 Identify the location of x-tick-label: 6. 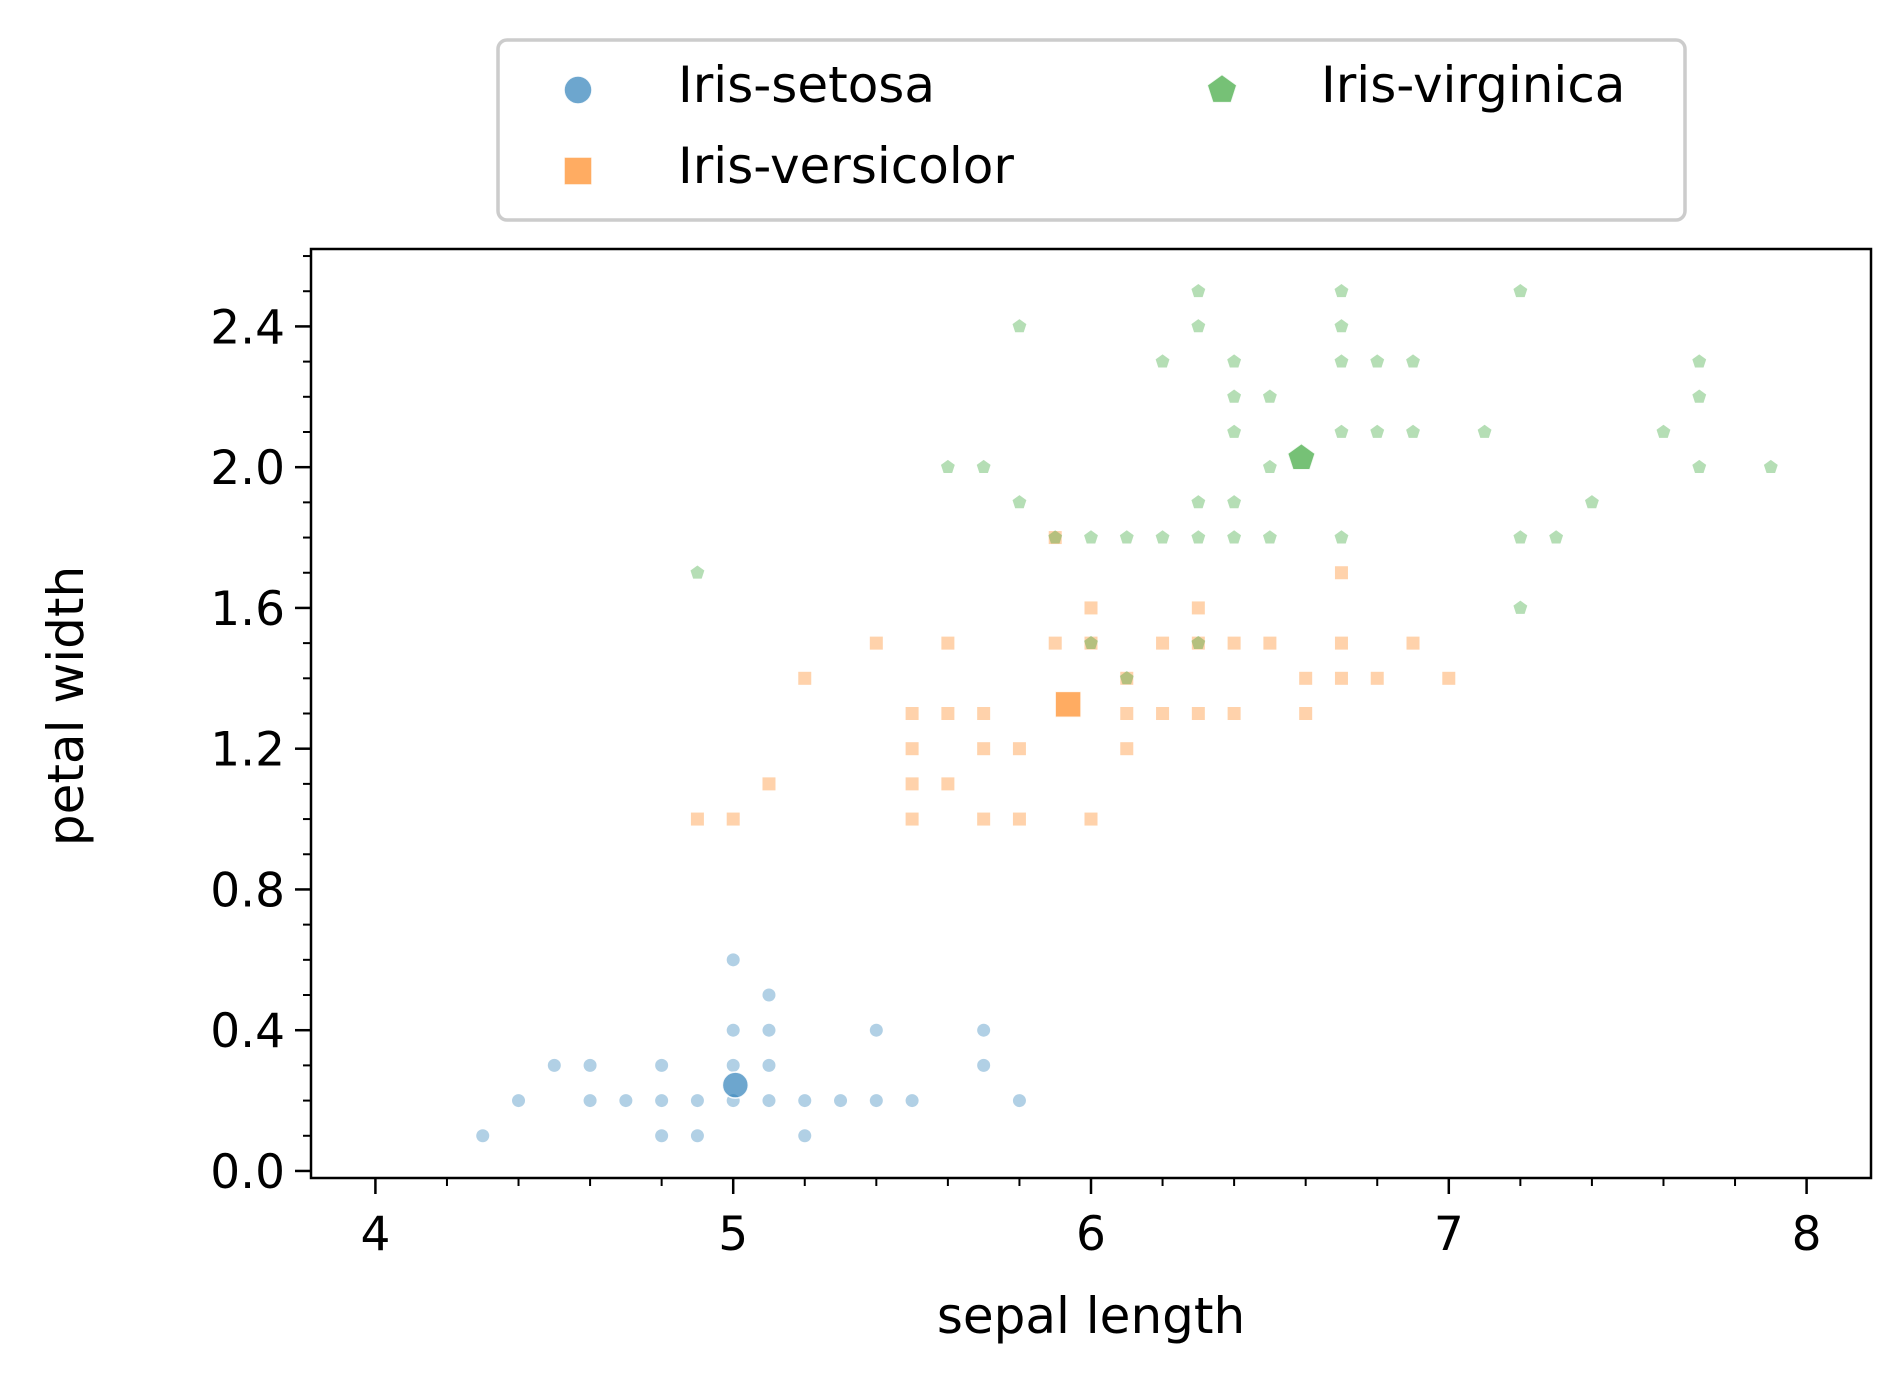
(1091, 1234).